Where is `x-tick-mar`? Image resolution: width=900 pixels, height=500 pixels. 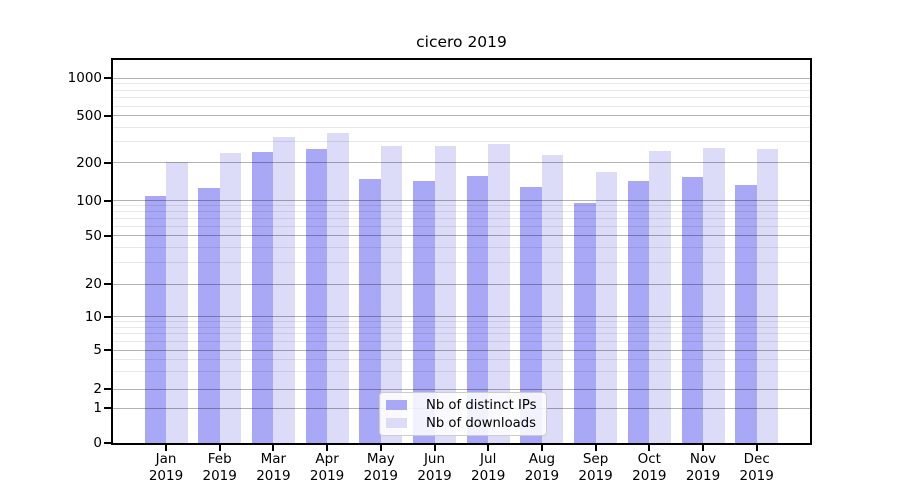 x-tick-mar is located at coordinates (273, 448).